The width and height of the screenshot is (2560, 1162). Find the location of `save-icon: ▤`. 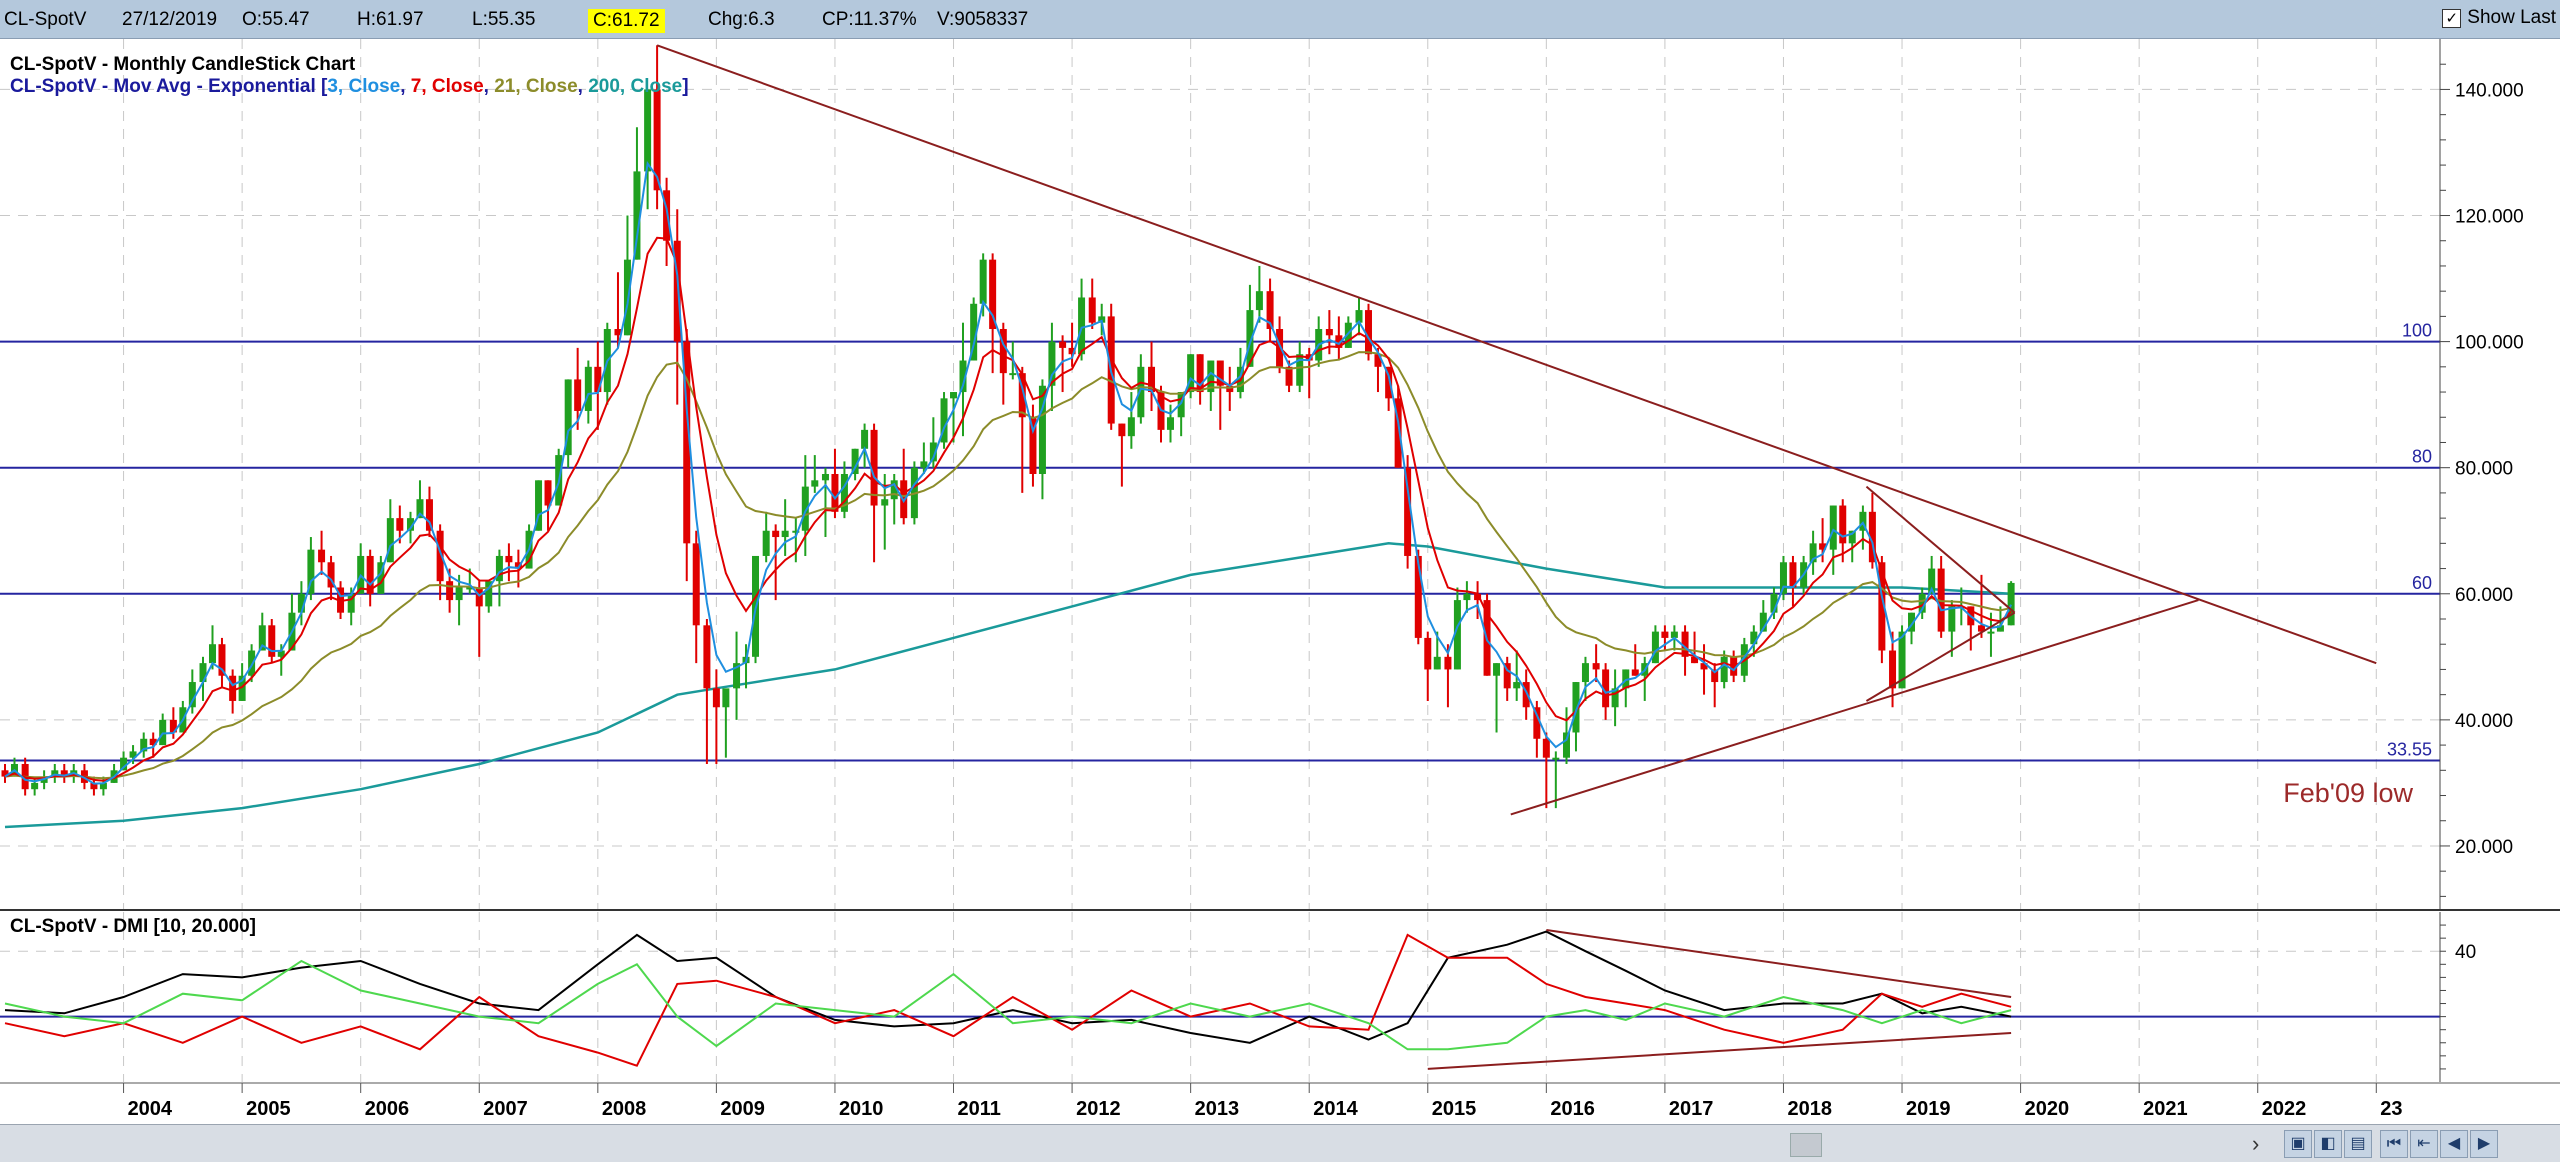

save-icon: ▤ is located at coordinates (2358, 1144).